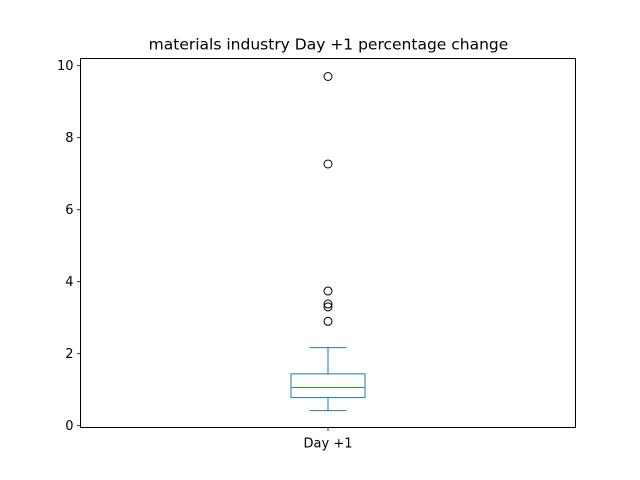 Image resolution: width=640 pixels, height=480 pixels. I want to click on y-tick-label: 8, so click(69, 138).